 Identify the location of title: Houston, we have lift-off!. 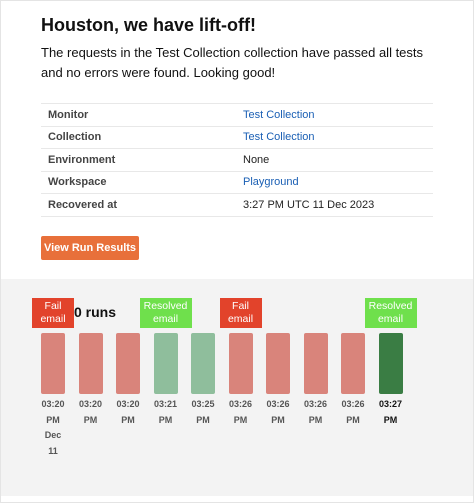
(148, 25).